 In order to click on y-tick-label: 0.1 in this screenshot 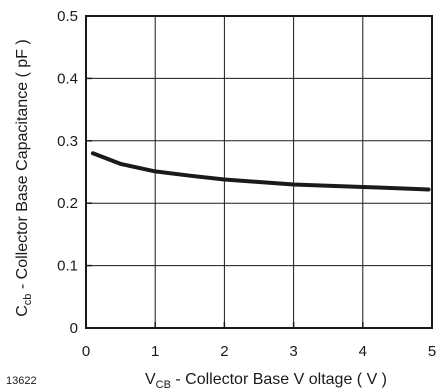, I will do `click(67, 266)`.